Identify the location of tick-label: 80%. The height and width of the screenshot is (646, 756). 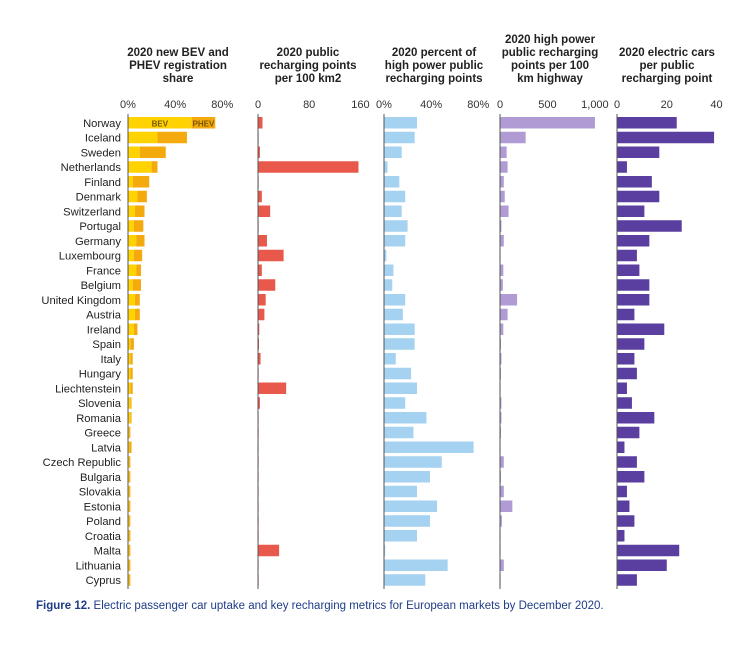
(478, 105).